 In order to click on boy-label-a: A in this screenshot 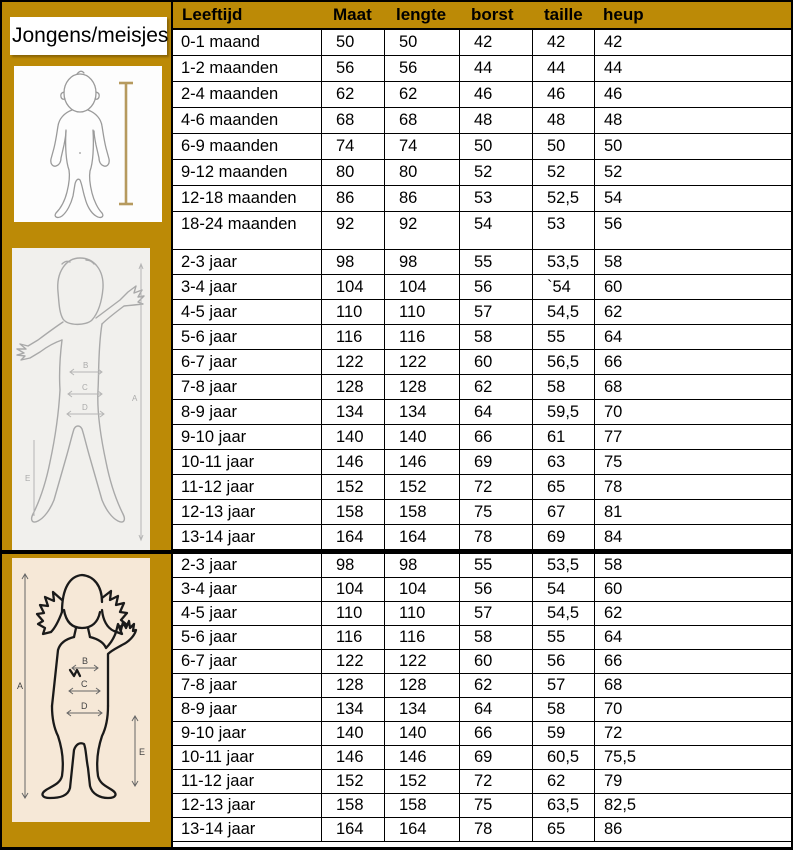, I will do `click(135, 398)`.